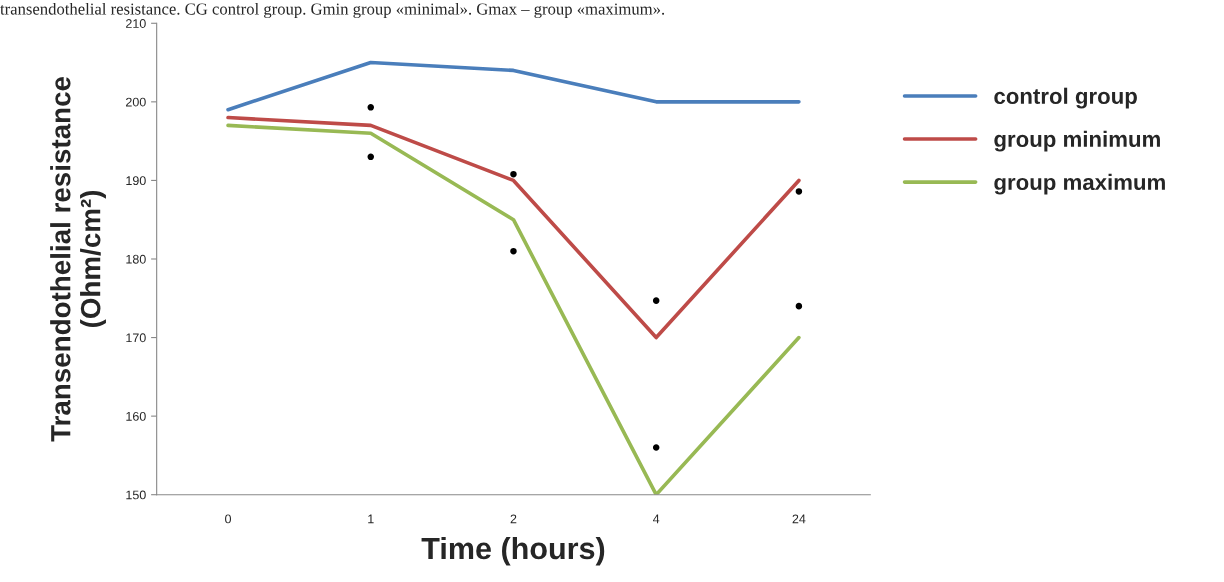 This screenshot has height=582, width=1224. I want to click on y-tick-label: 210, so click(136, 23).